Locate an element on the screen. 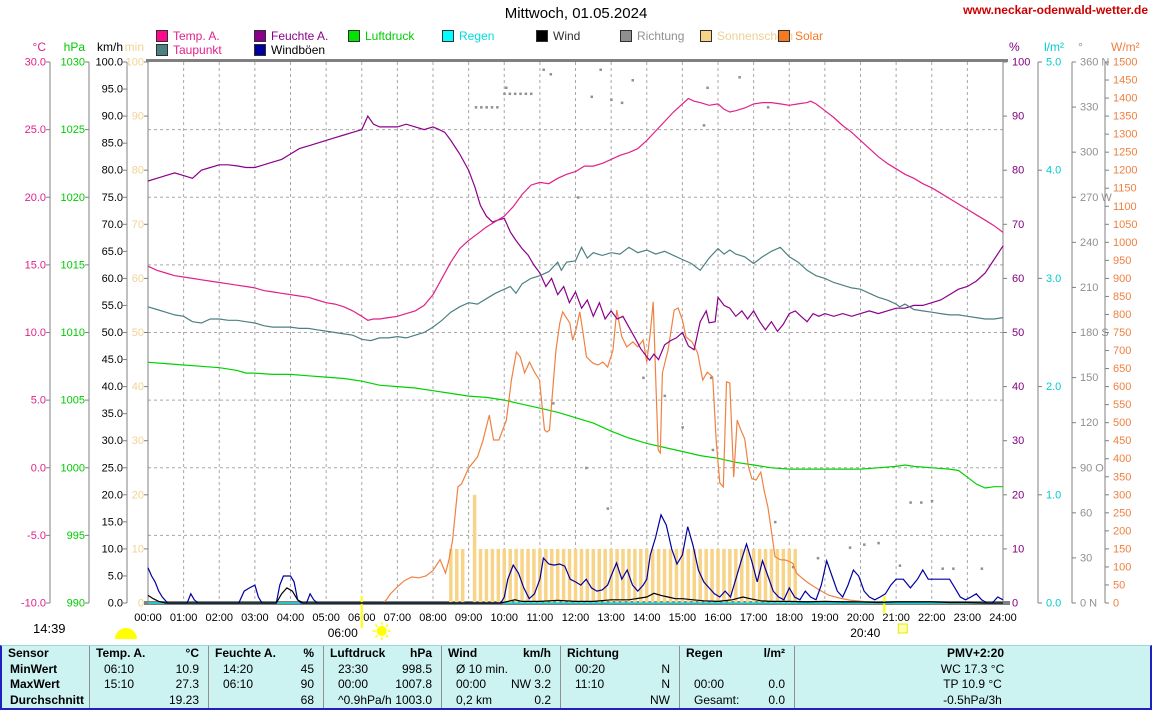 This screenshot has height=711, width=1152. table-cell: 06:10 10.9 is located at coordinates (149, 670).